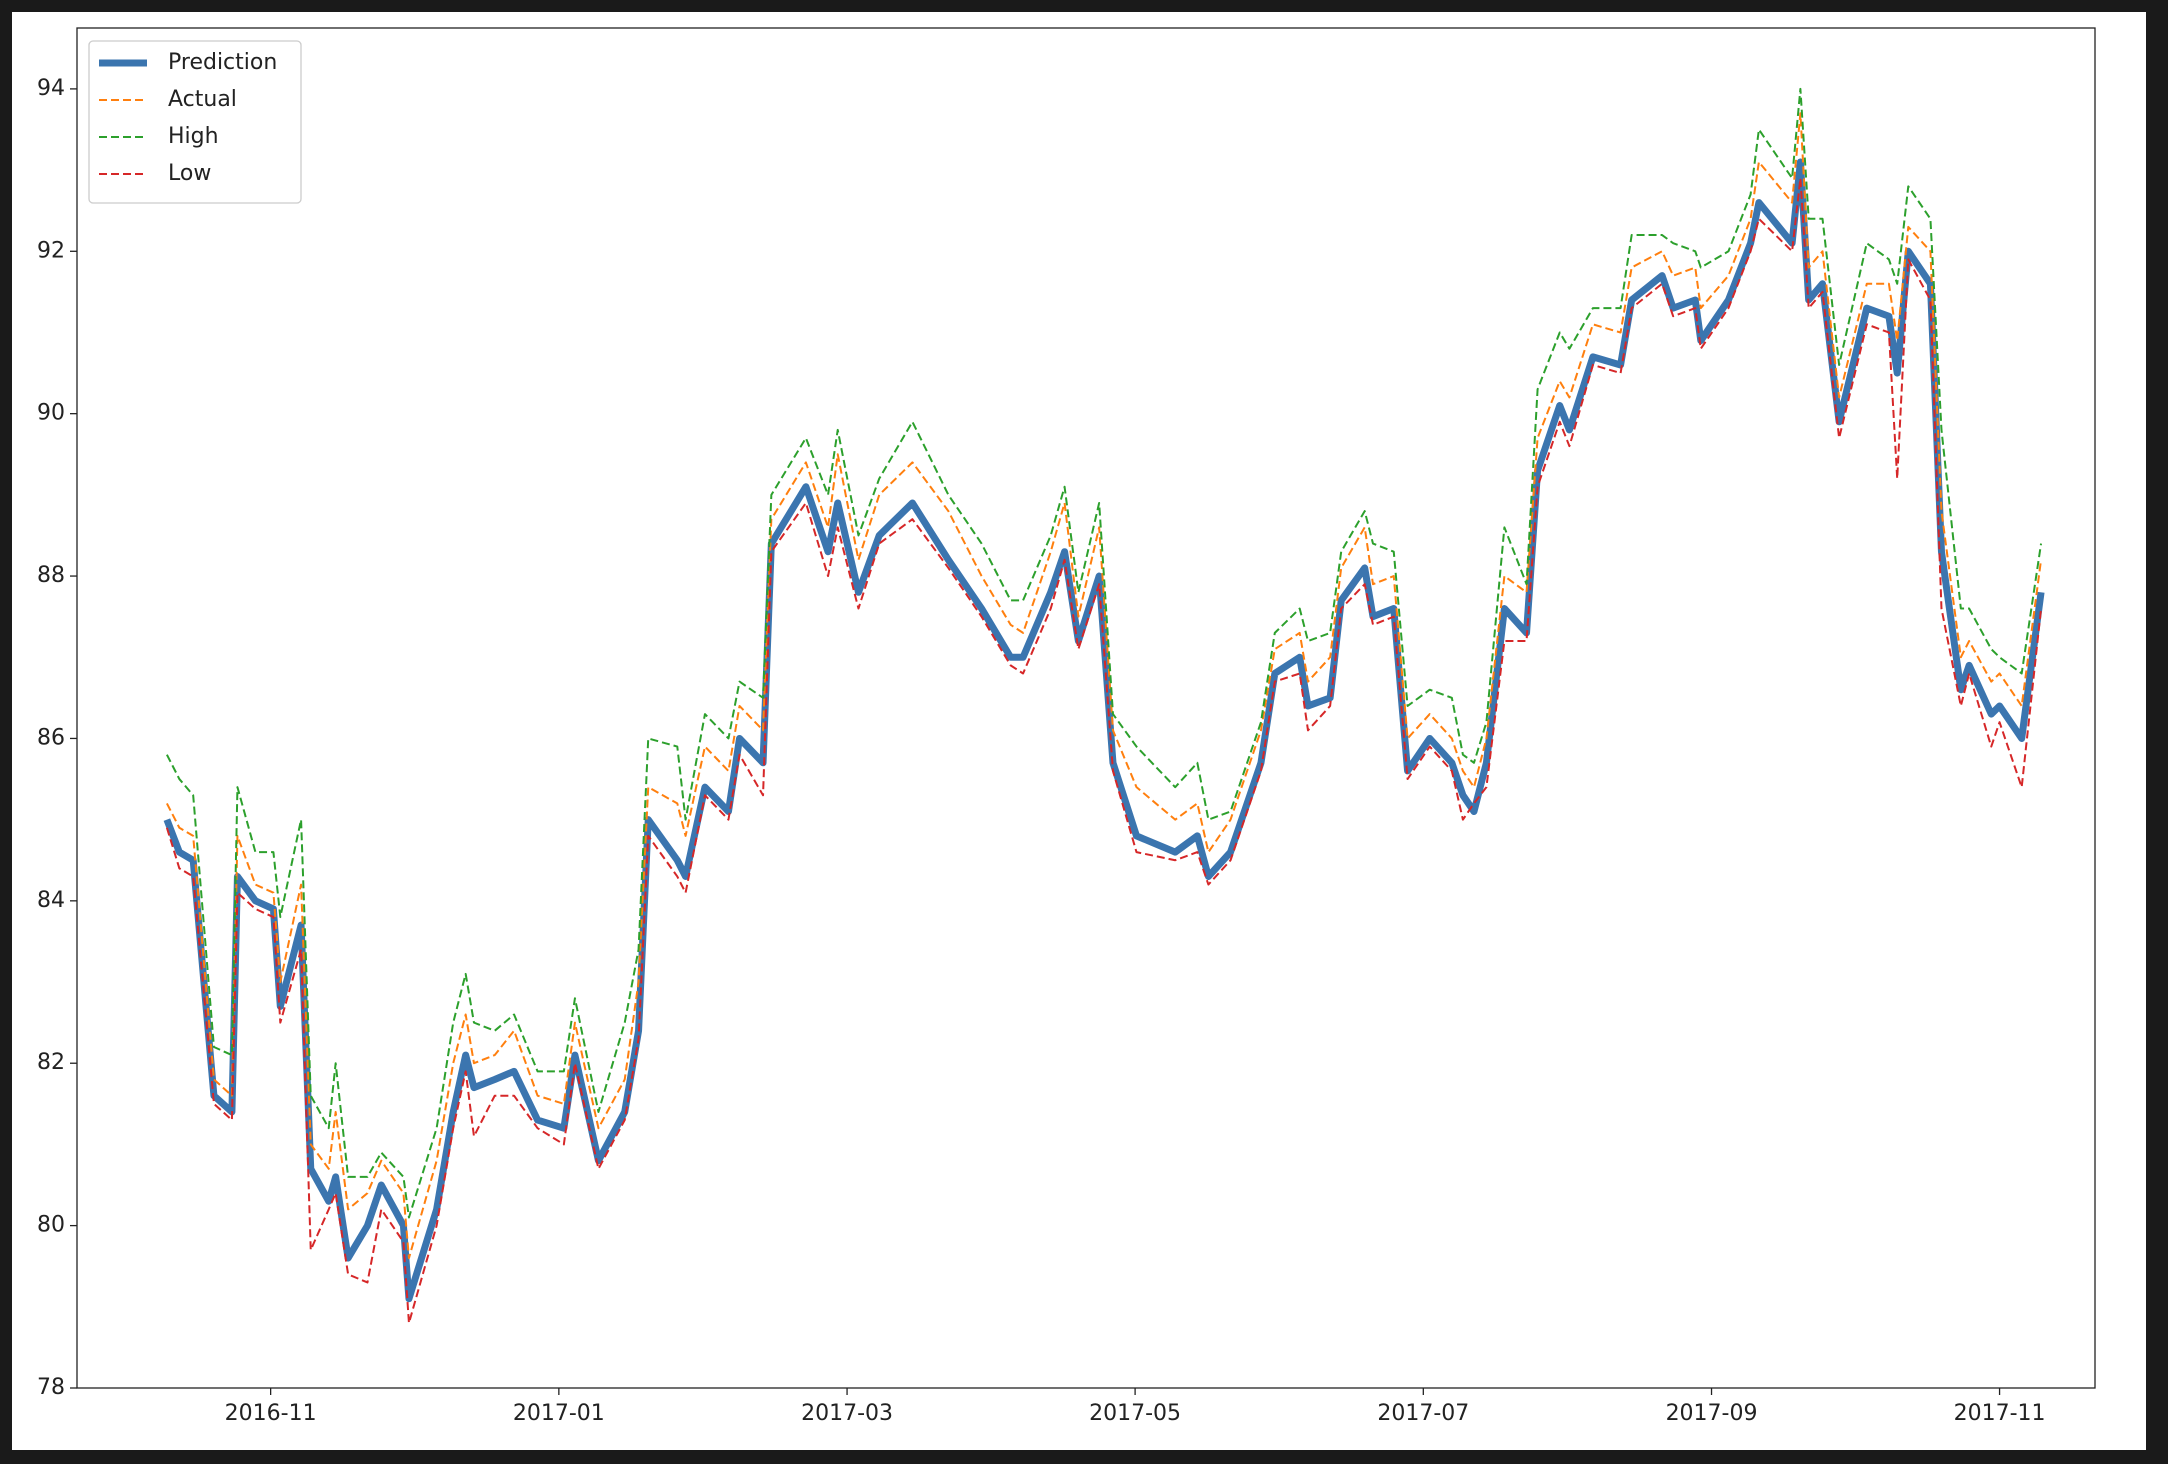  What do you see at coordinates (51, 1062) in the screenshot?
I see `y-tick-label: 82` at bounding box center [51, 1062].